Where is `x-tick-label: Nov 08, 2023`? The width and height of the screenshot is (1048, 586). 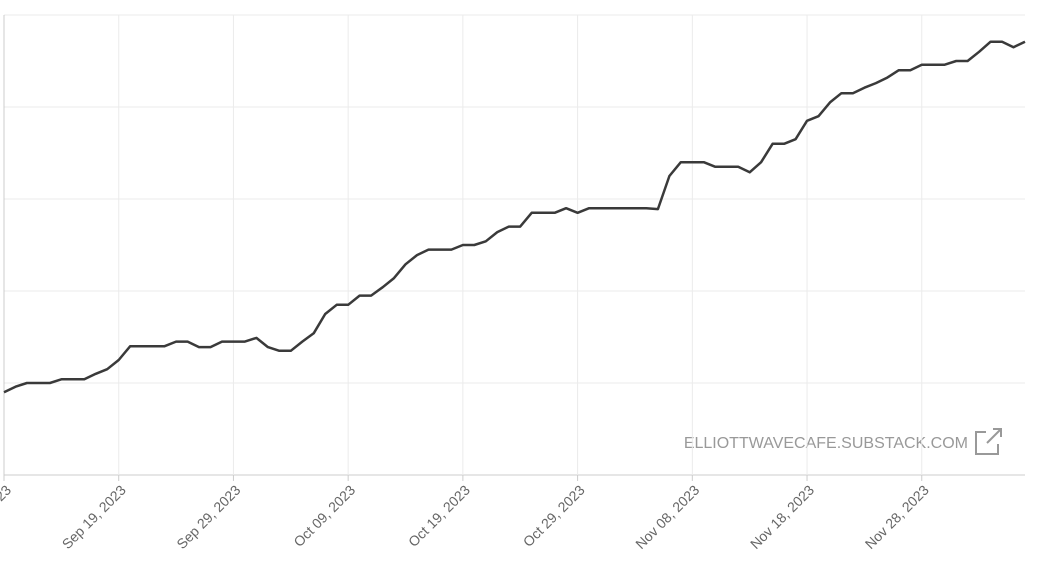 x-tick-label: Nov 08, 2023 is located at coordinates (667, 517).